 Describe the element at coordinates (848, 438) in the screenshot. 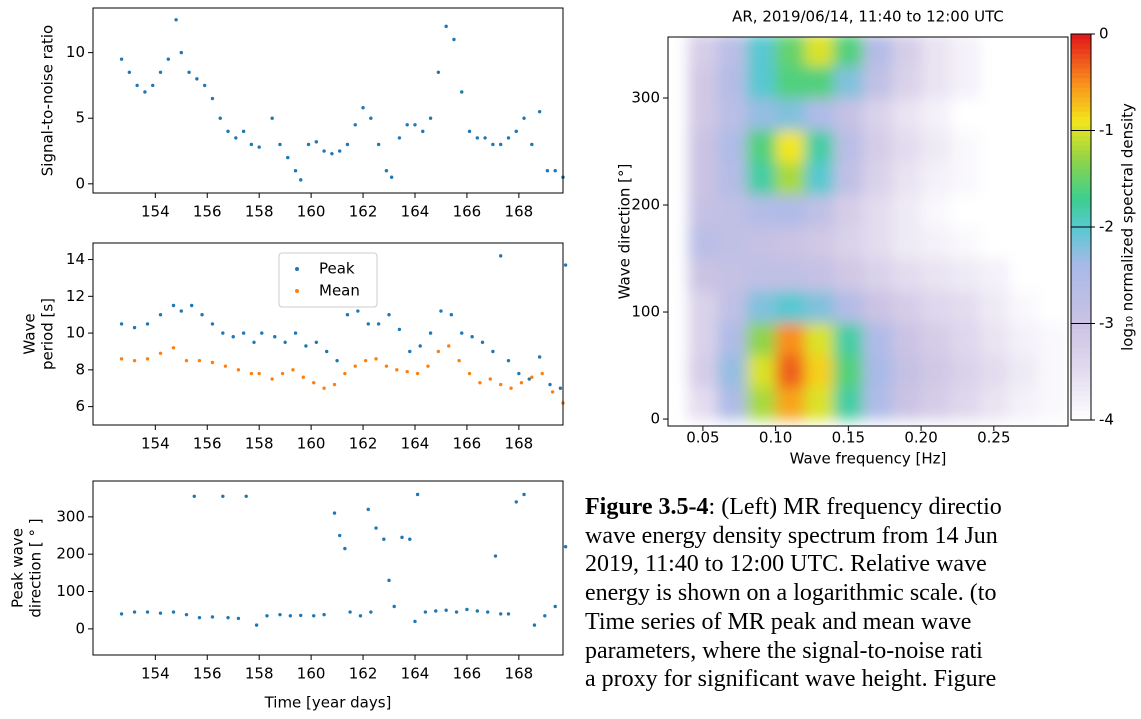

I see `x-tick-label: 0.15` at that location.